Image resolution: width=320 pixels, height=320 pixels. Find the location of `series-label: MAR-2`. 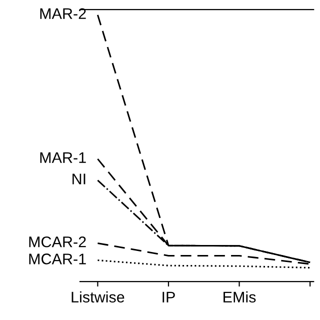

series-label: MAR-2 is located at coordinates (63, 13).